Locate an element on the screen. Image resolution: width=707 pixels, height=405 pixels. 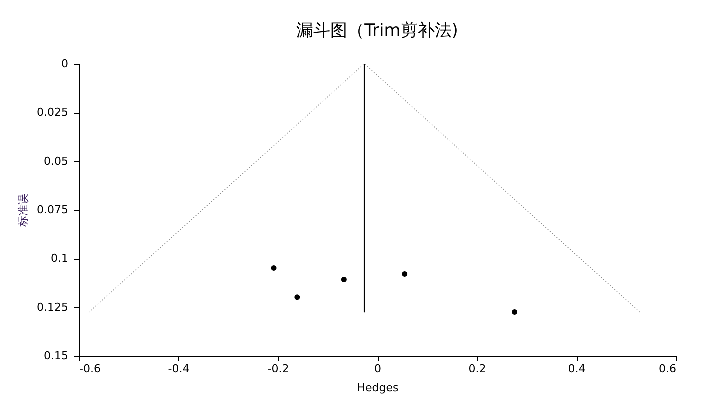
y-tick-label: 0 is located at coordinates (65, 64).